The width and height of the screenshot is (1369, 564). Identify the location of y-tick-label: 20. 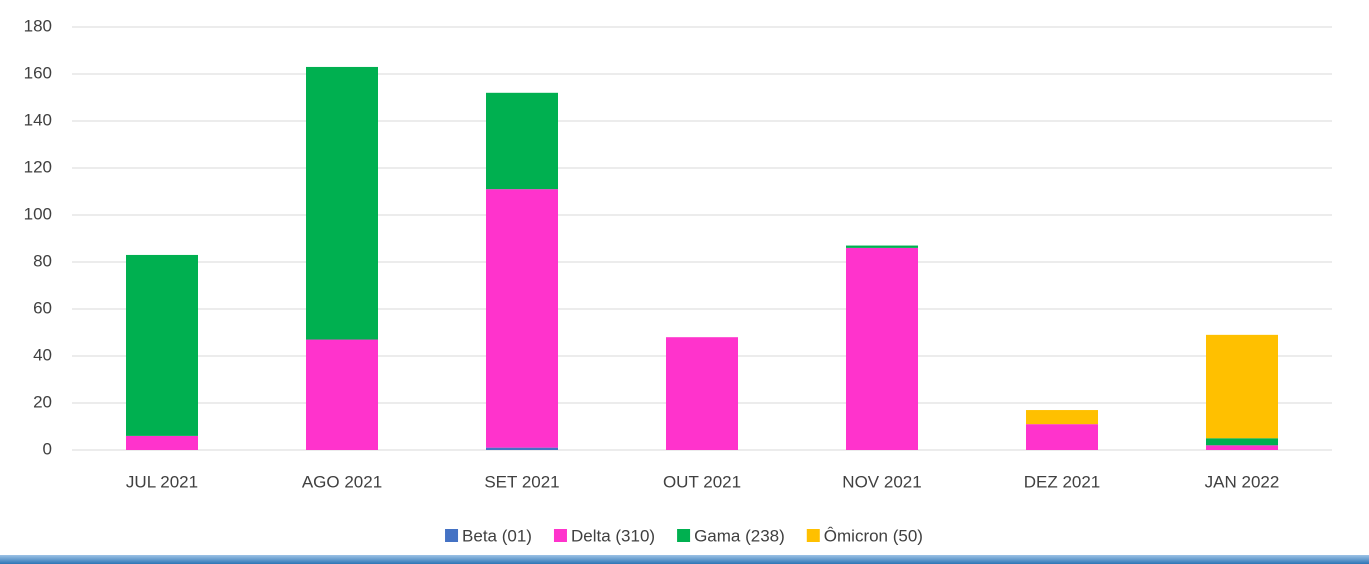
(42, 401).